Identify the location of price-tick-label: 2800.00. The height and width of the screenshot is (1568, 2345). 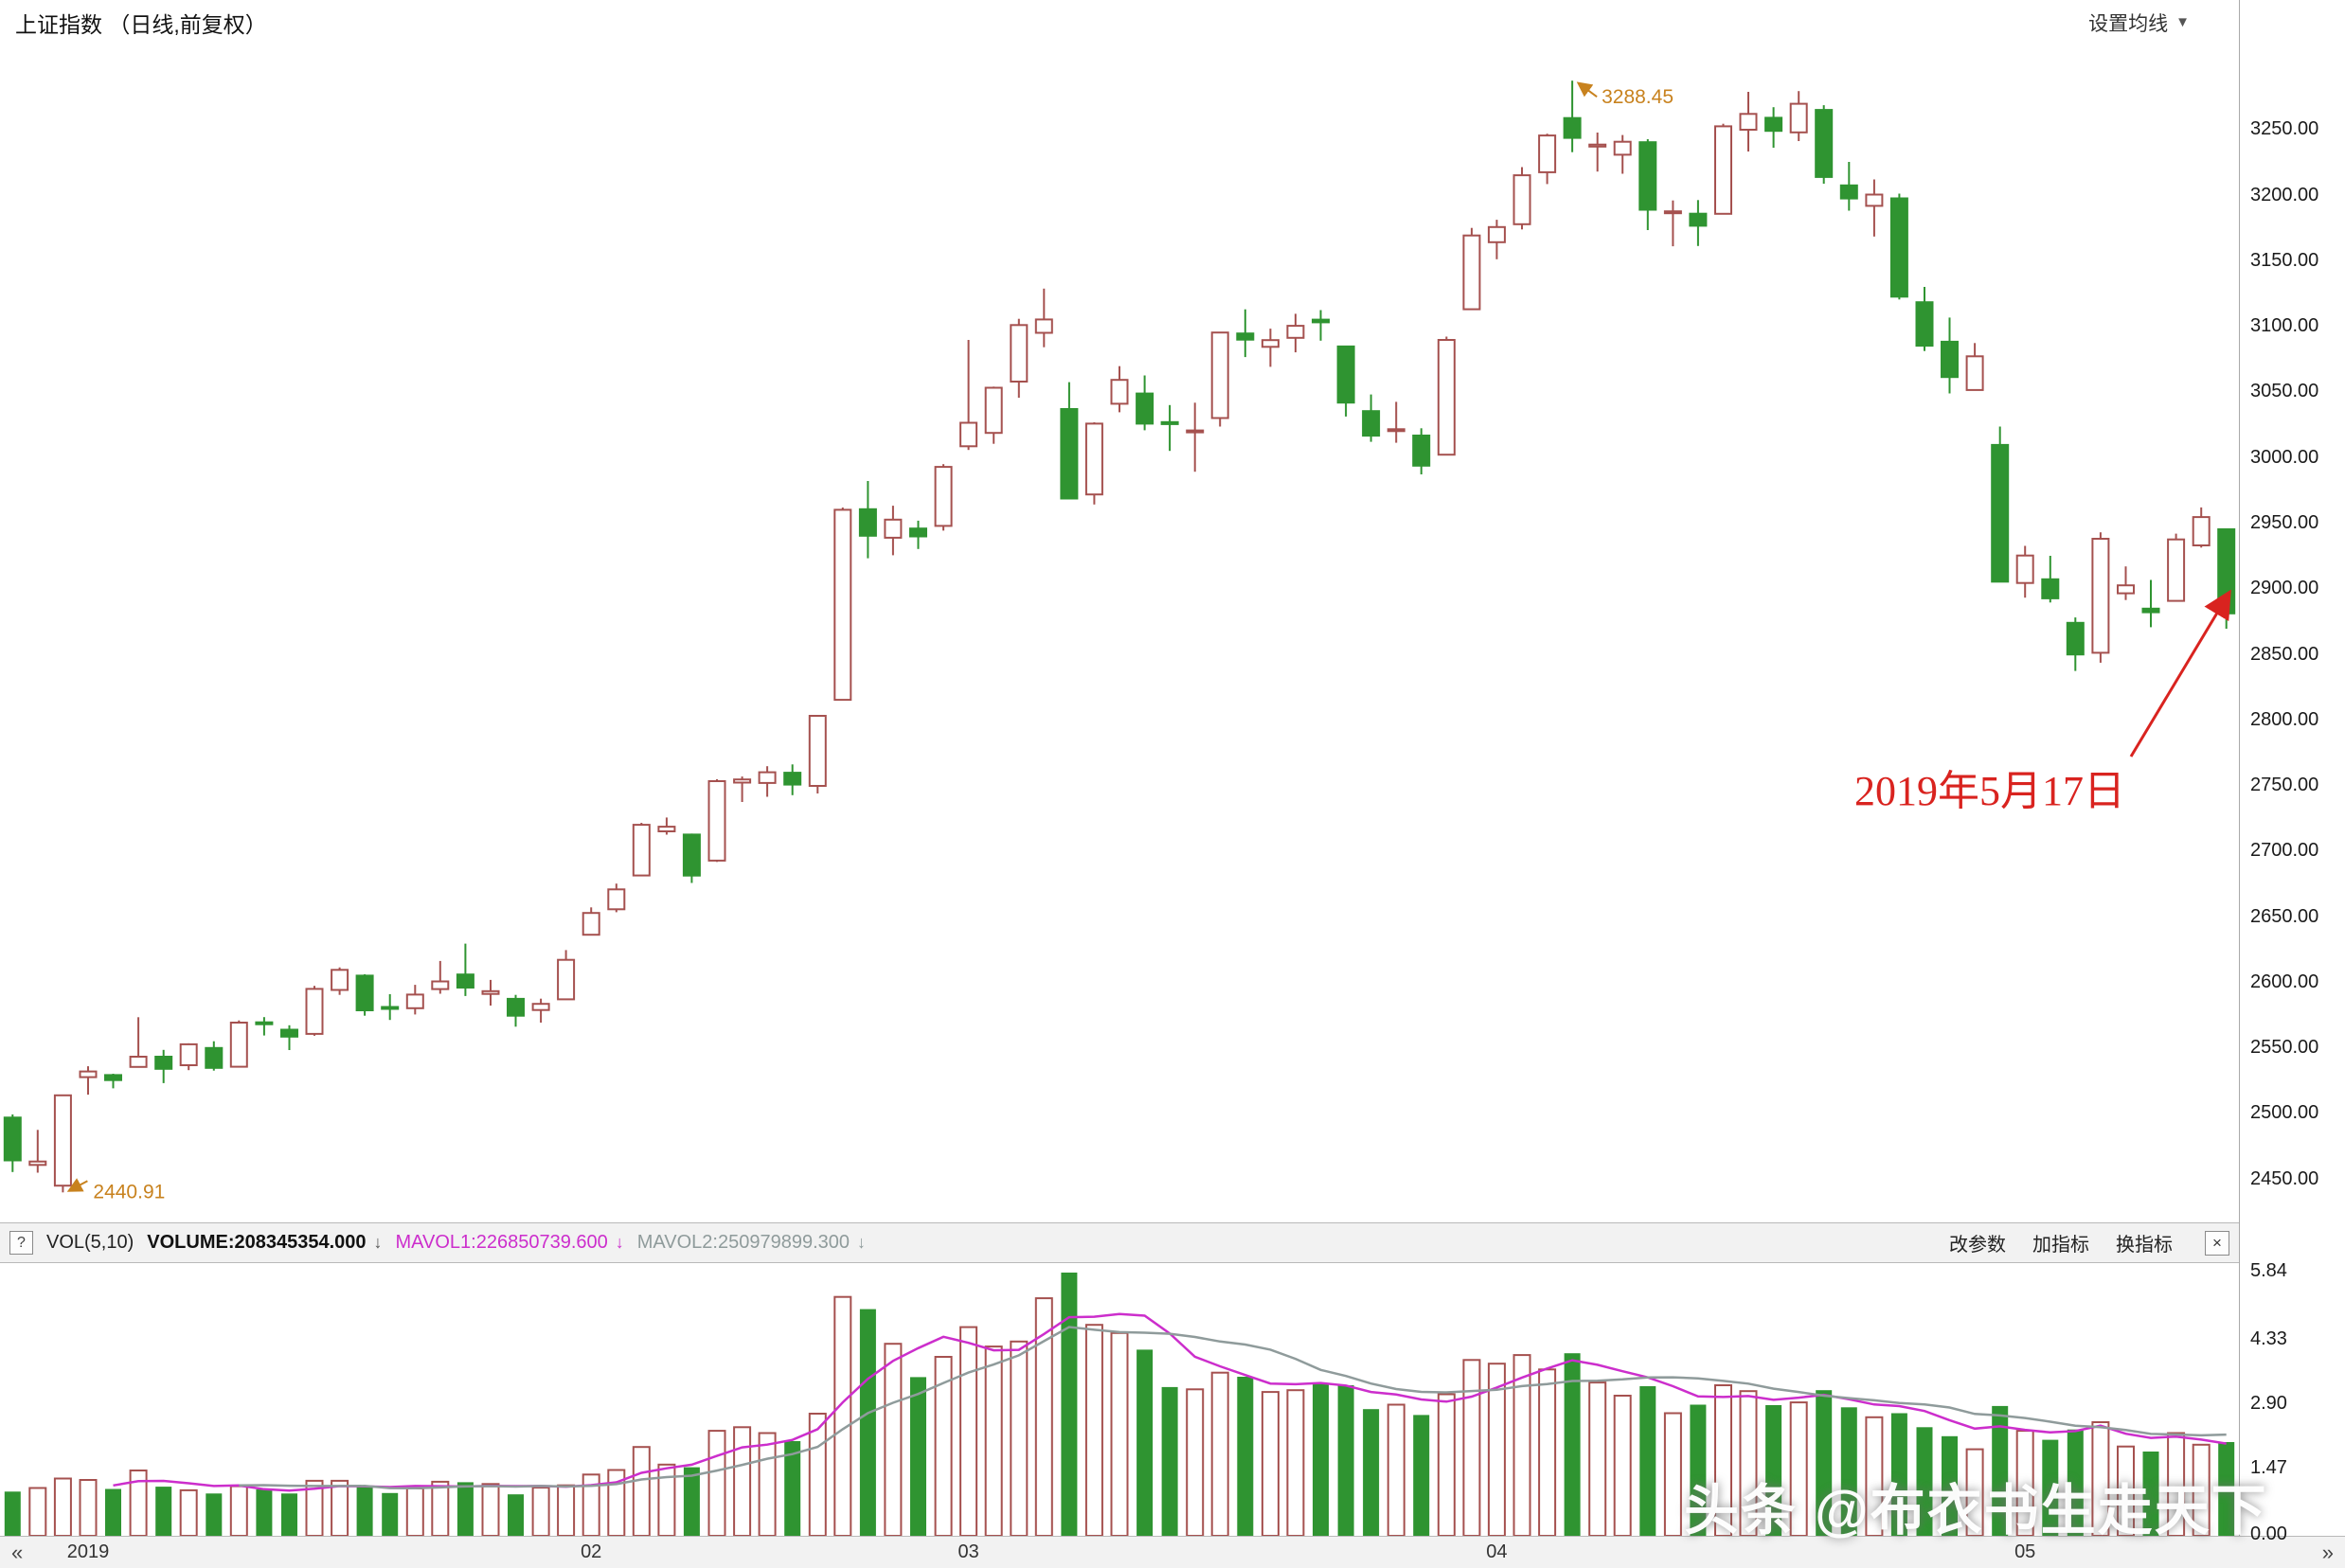
(2284, 719).